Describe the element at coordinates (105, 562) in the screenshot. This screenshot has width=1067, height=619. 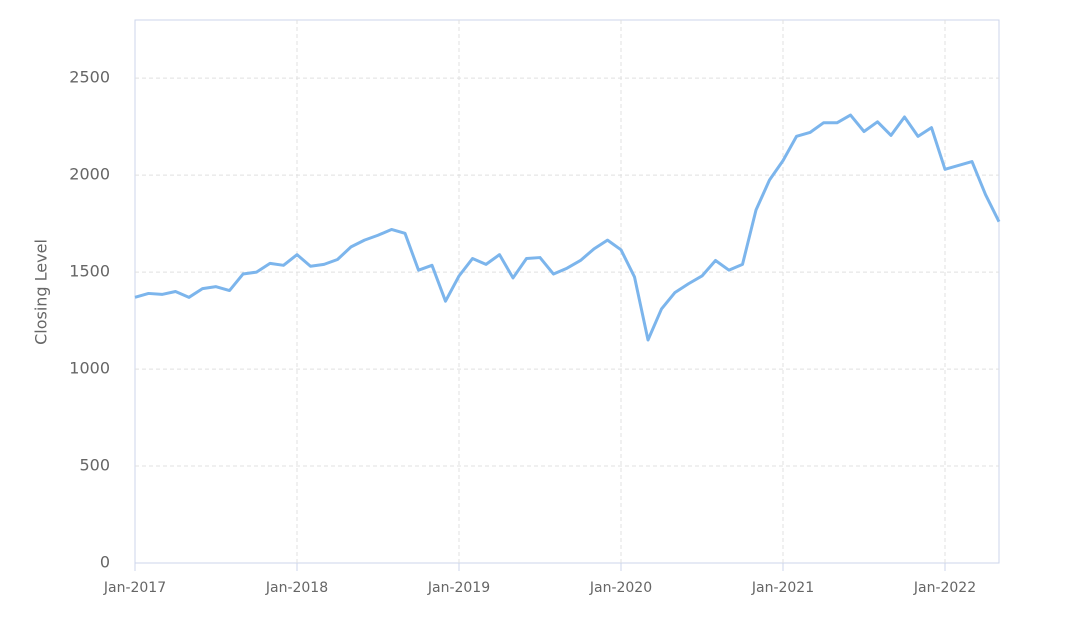
I see `y-tick-label: 0` at that location.